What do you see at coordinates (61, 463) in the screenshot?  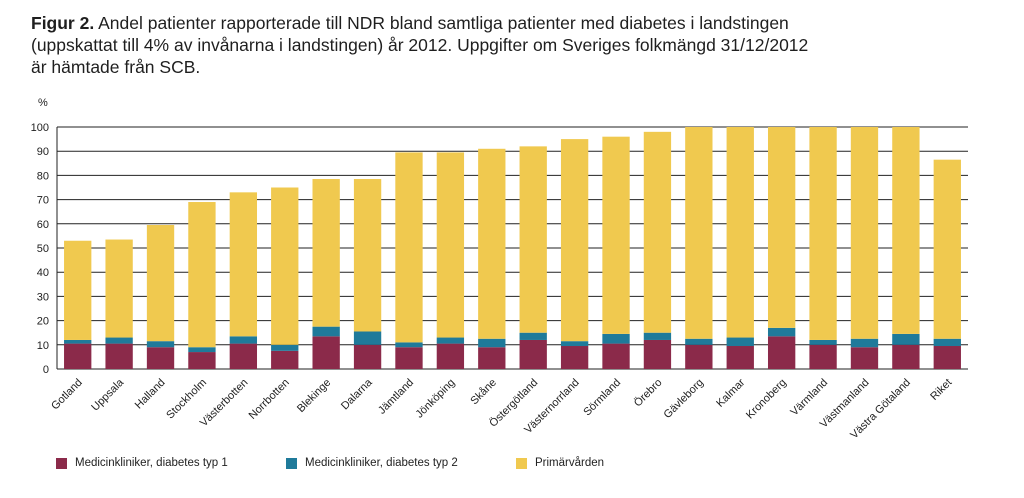 I see `legend-swatch-typ1` at bounding box center [61, 463].